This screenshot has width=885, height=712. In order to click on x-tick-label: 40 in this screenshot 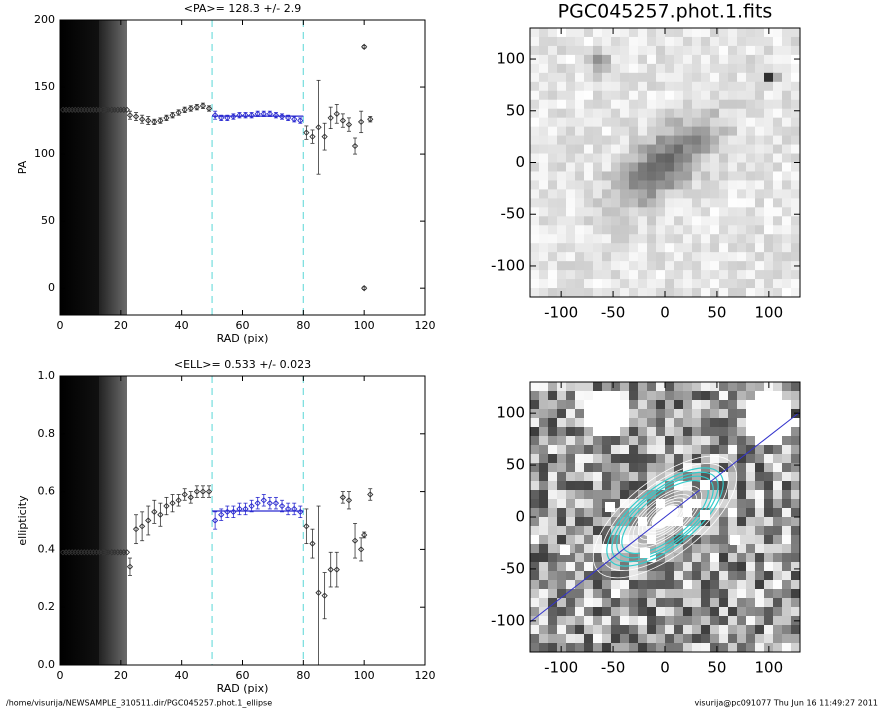, I will do `click(182, 675)`.